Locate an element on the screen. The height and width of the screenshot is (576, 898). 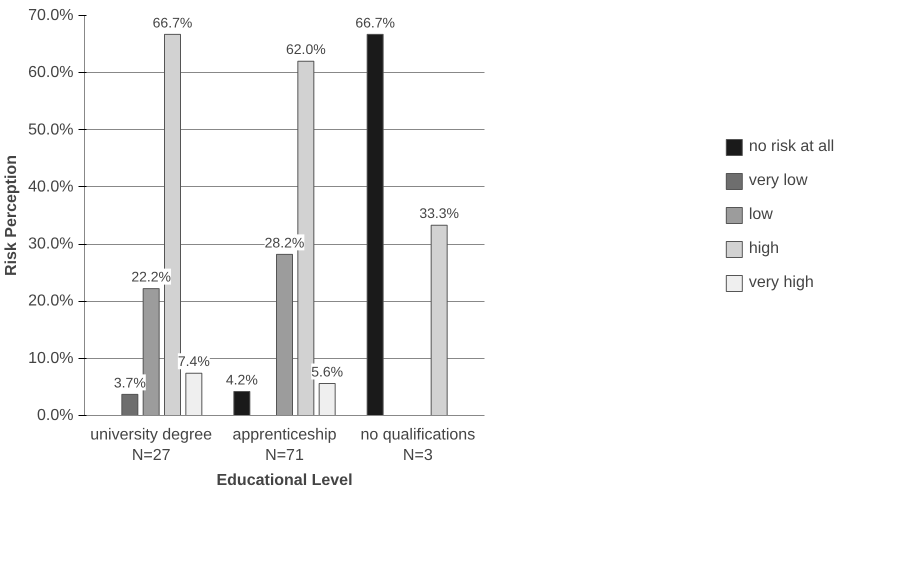
x-tick-label: apprenticeship N=71 is located at coordinates (284, 445).